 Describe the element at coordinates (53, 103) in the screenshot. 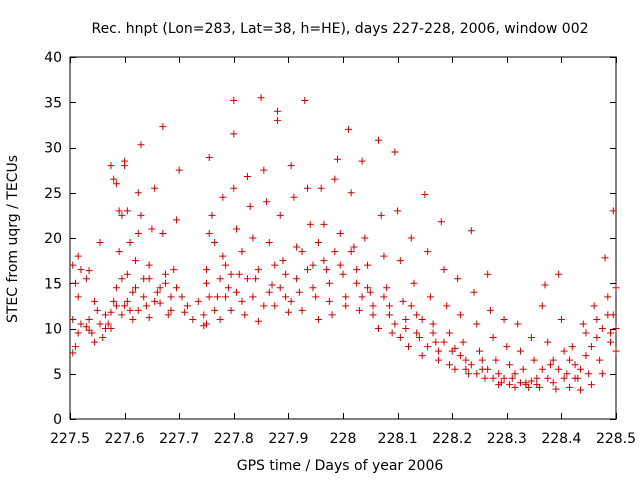

I see `y-tick-label: 35` at that location.